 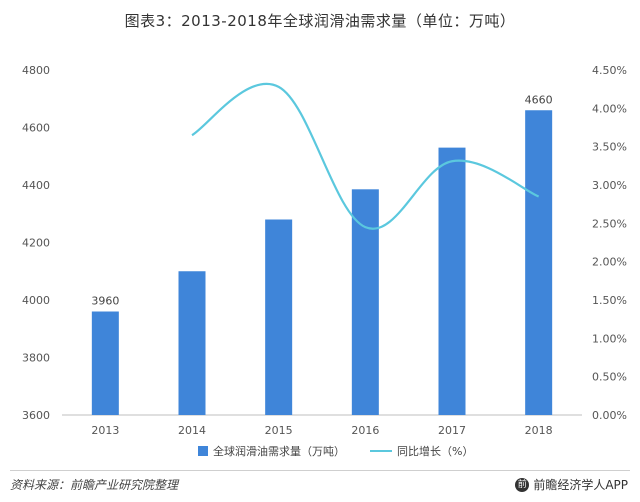 What do you see at coordinates (539, 430) in the screenshot?
I see `x-tick-label: 2018` at bounding box center [539, 430].